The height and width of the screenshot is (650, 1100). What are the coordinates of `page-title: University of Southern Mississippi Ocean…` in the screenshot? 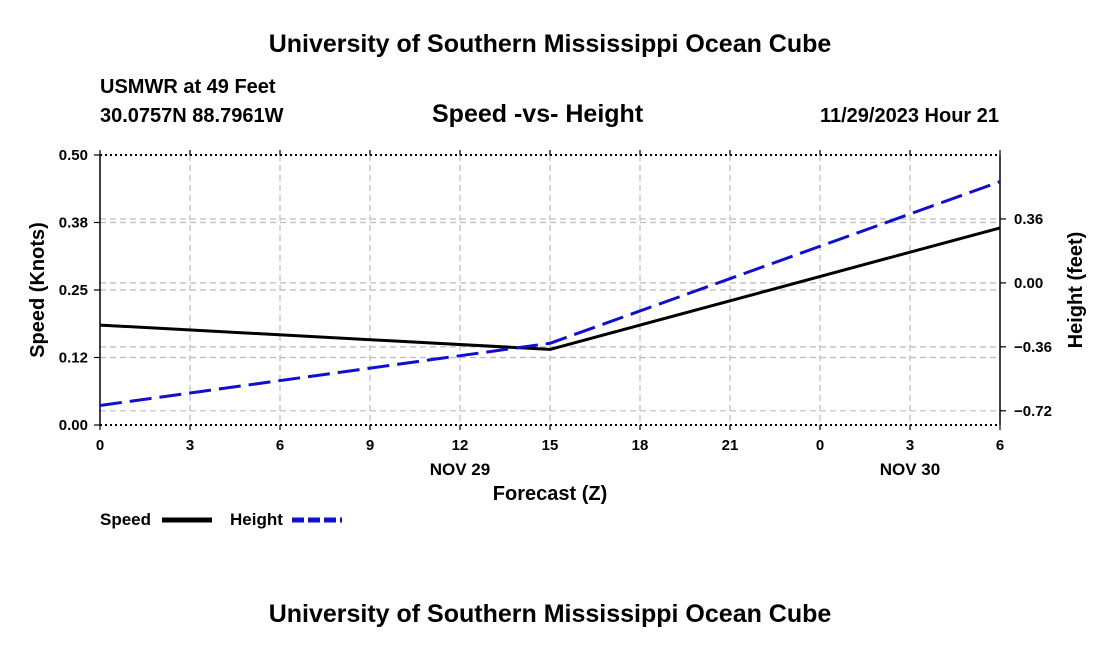 It's located at (550, 44).